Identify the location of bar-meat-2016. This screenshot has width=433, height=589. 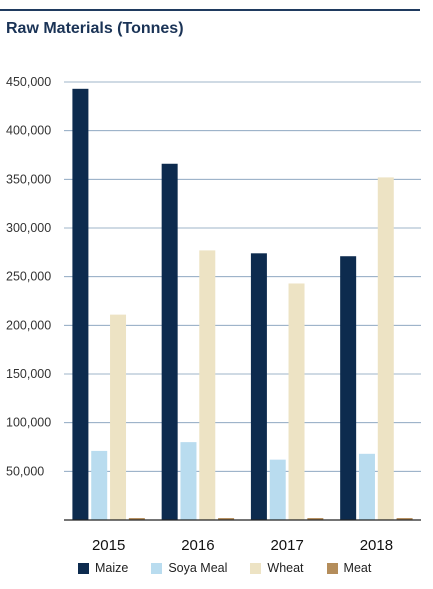
(226, 519).